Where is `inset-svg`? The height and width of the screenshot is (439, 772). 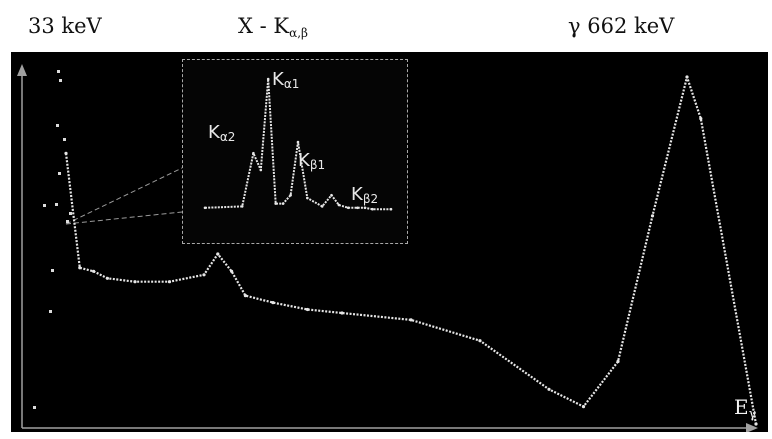
inset-svg is located at coordinates (298, 144).